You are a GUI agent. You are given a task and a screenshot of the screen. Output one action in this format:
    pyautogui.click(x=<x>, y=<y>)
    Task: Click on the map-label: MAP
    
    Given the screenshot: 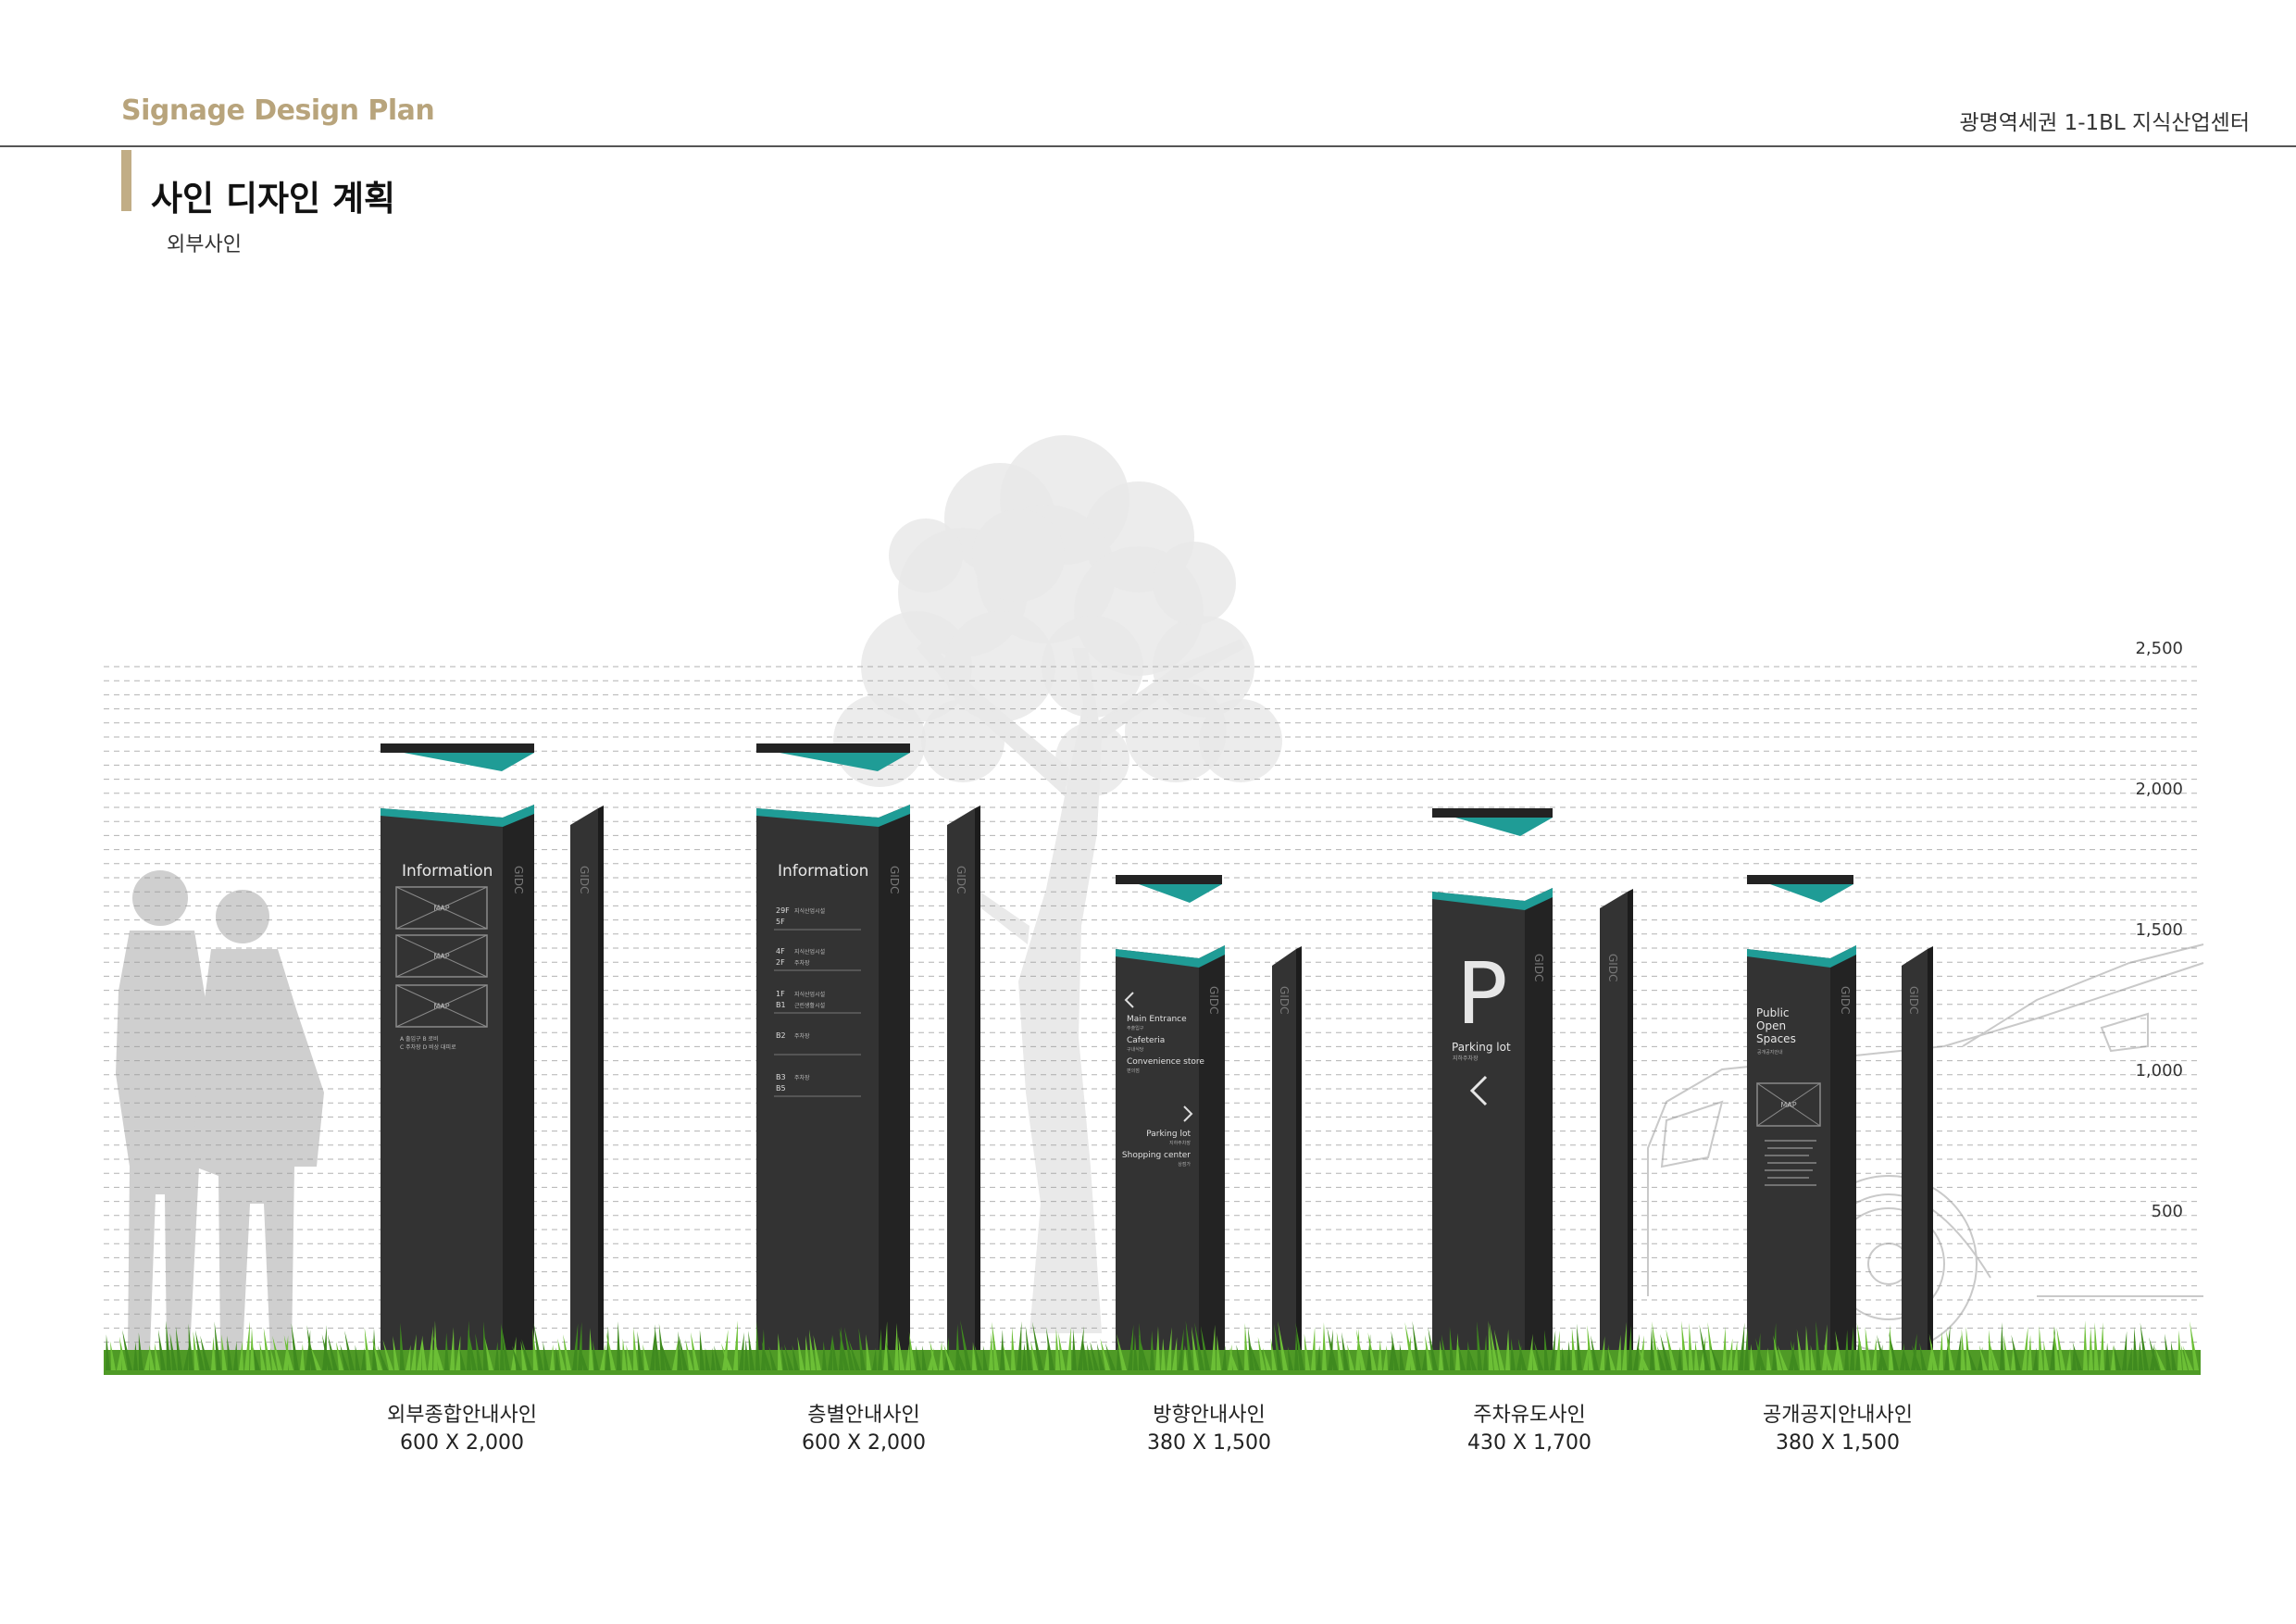 What is the action you would take?
    pyautogui.click(x=441, y=1007)
    